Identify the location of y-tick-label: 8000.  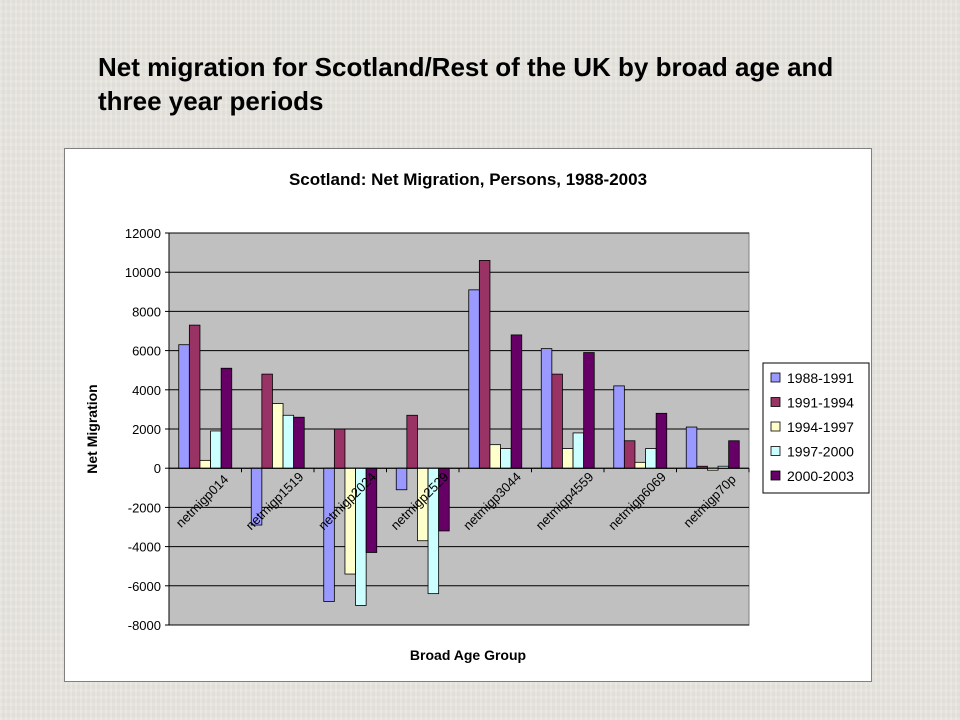
(146, 311).